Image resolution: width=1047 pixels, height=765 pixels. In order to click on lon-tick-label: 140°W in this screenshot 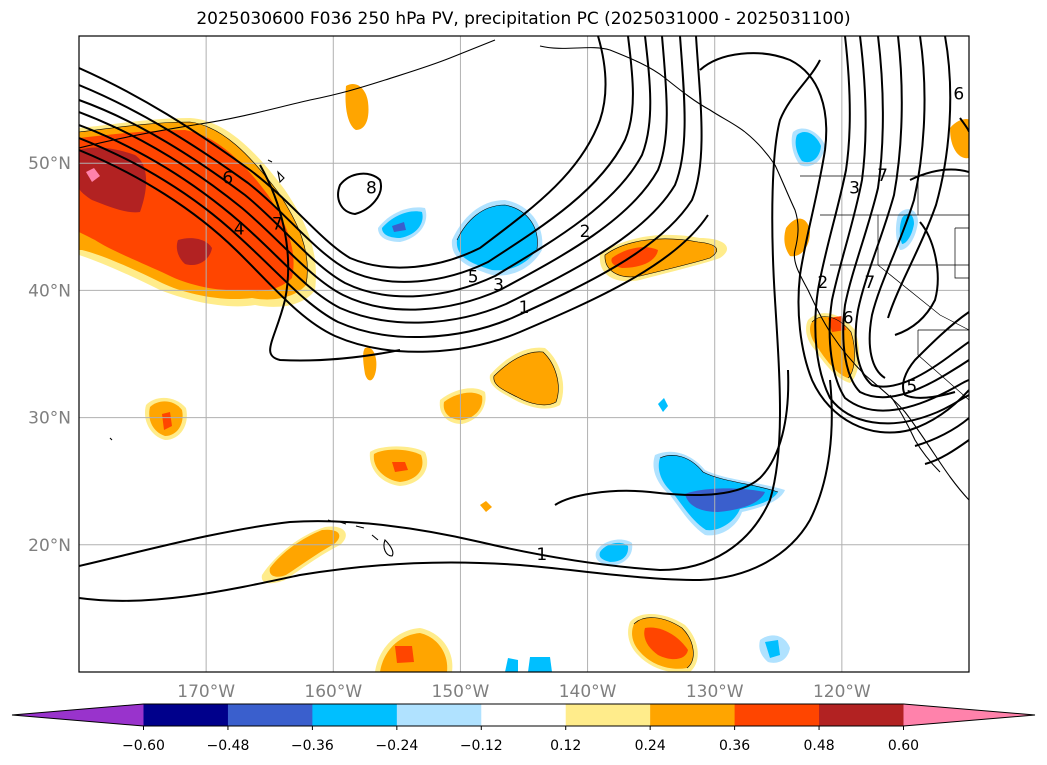, I will do `click(588, 692)`.